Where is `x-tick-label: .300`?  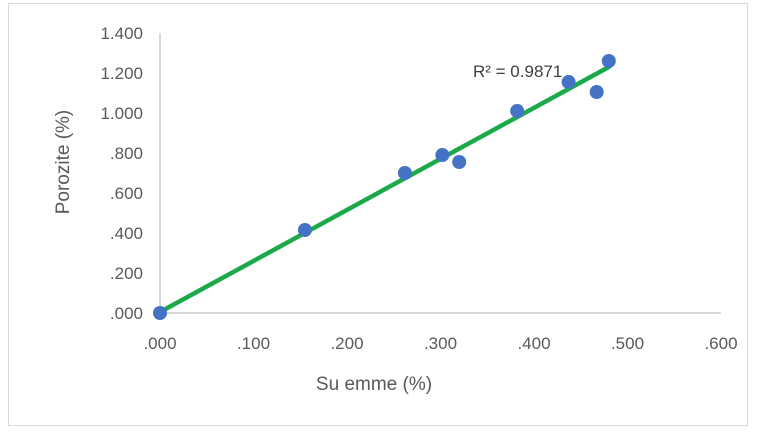 x-tick-label: .300 is located at coordinates (440, 343).